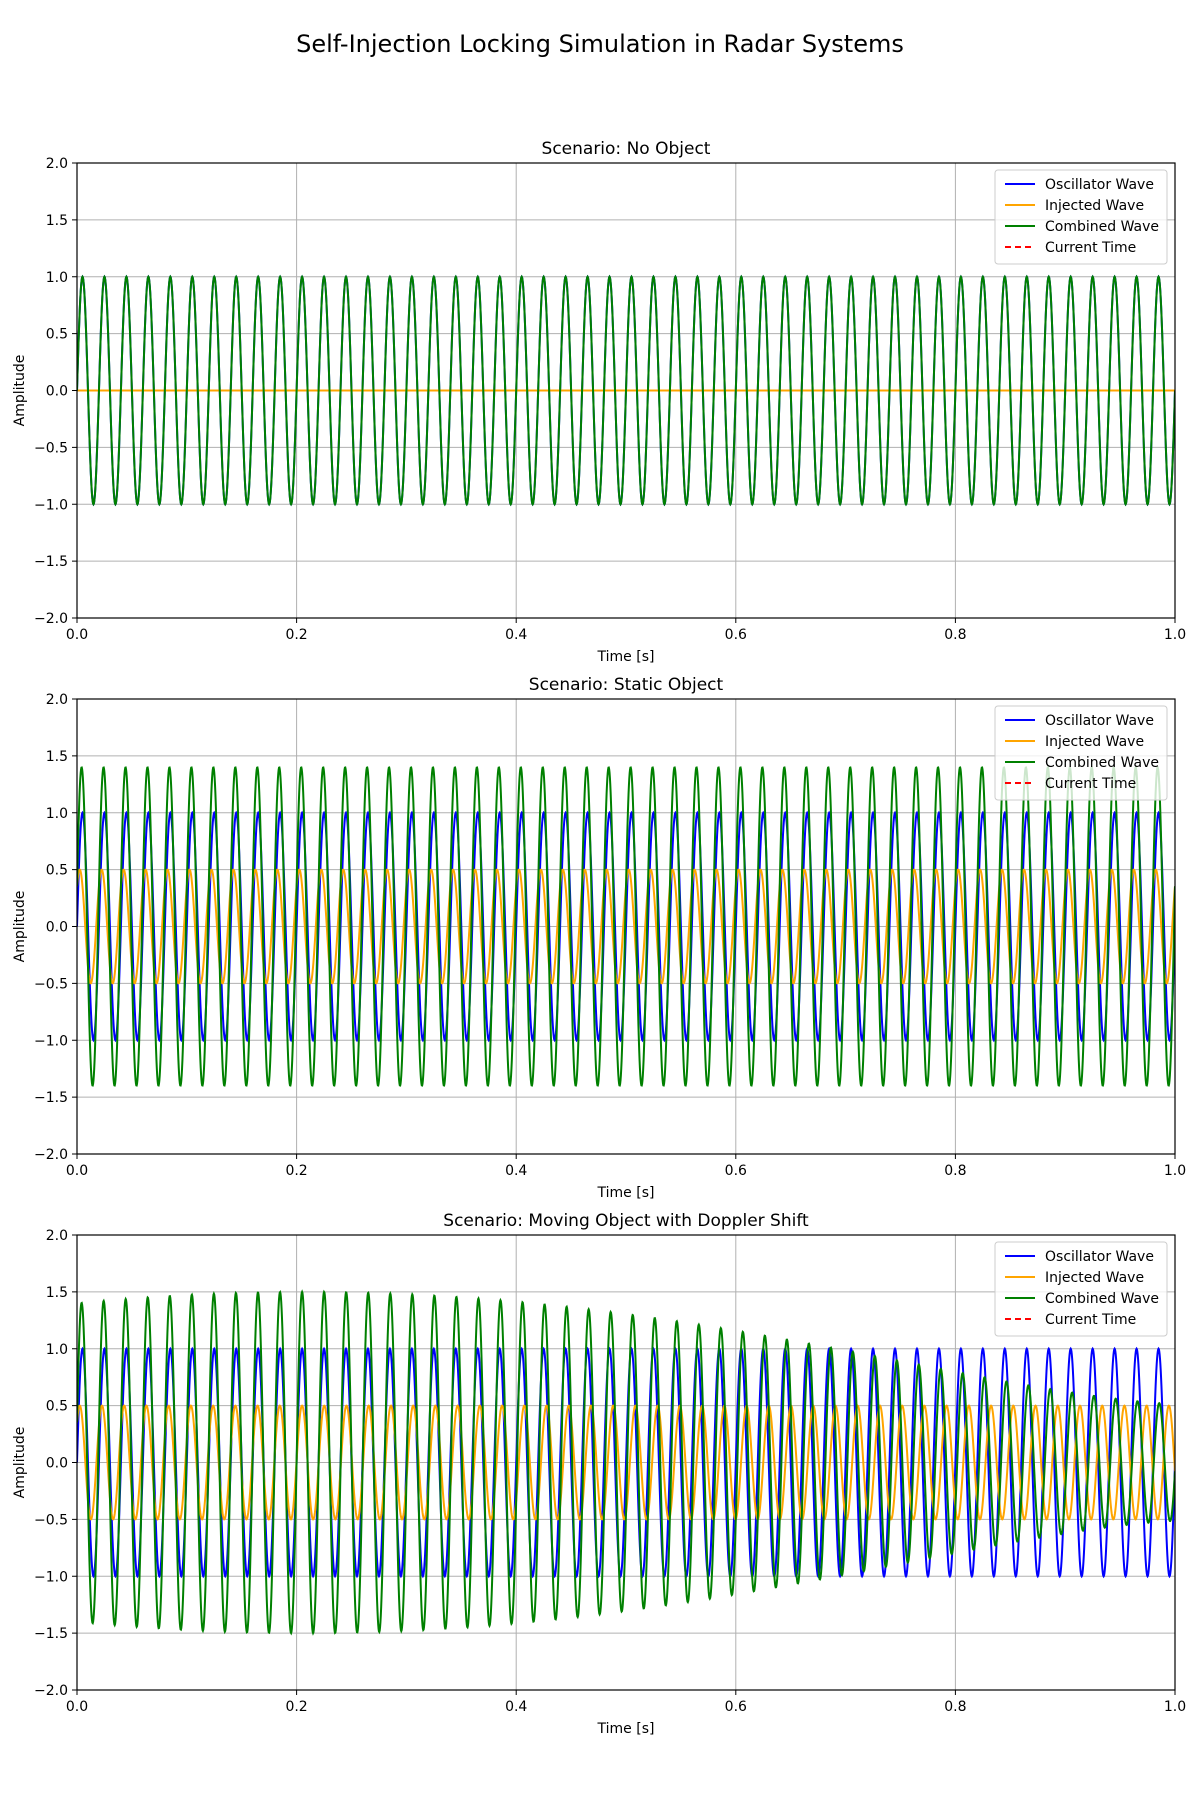 The height and width of the screenshot is (1800, 1200). I want to click on static-object-legend-box, so click(1081, 753).